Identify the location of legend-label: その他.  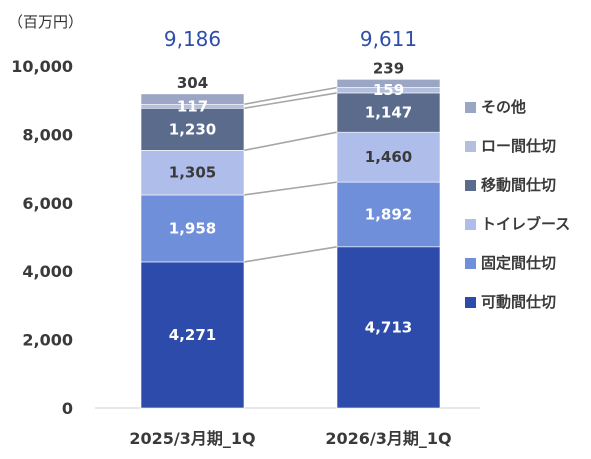
(503, 107).